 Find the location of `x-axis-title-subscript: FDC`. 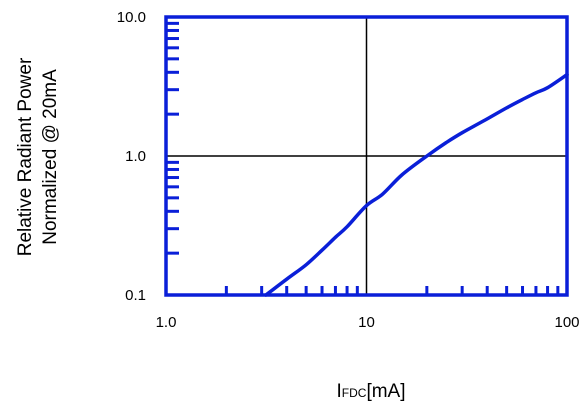

x-axis-title-subscript: FDC is located at coordinates (354, 393).